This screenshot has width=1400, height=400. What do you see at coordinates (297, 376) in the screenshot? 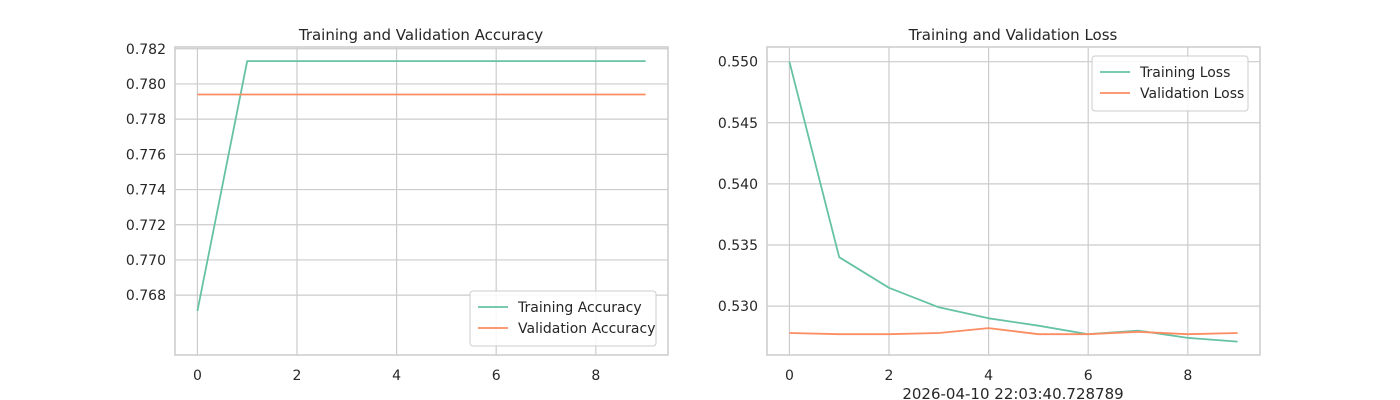
I see `accuracy-x-tick-label: 2` at bounding box center [297, 376].